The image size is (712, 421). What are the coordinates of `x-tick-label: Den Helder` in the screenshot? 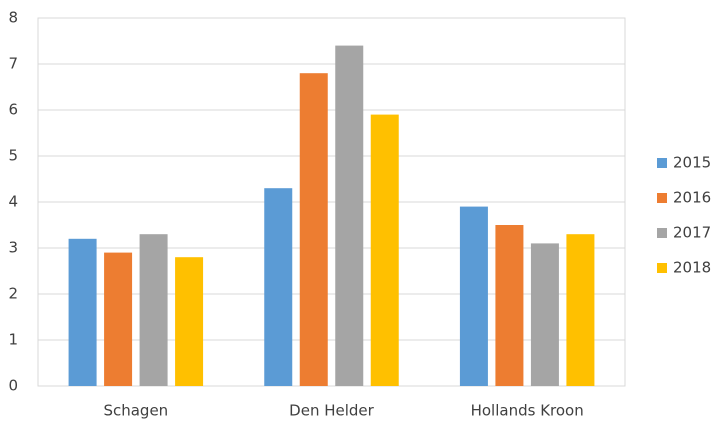 It's located at (331, 411).